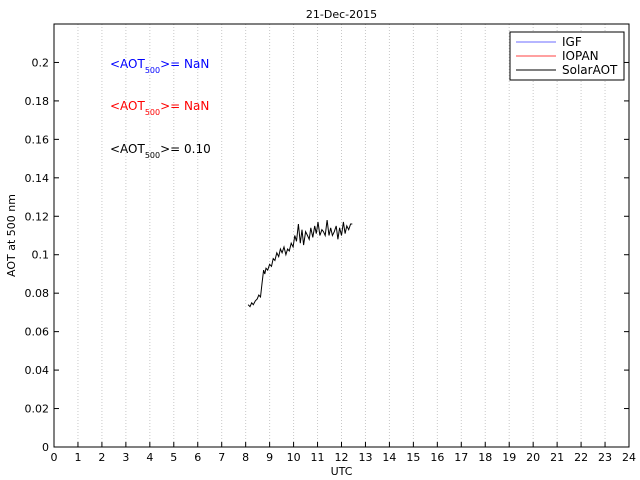 The height and width of the screenshot is (480, 640). What do you see at coordinates (581, 457) in the screenshot?
I see `x-tick-label: 22` at bounding box center [581, 457].